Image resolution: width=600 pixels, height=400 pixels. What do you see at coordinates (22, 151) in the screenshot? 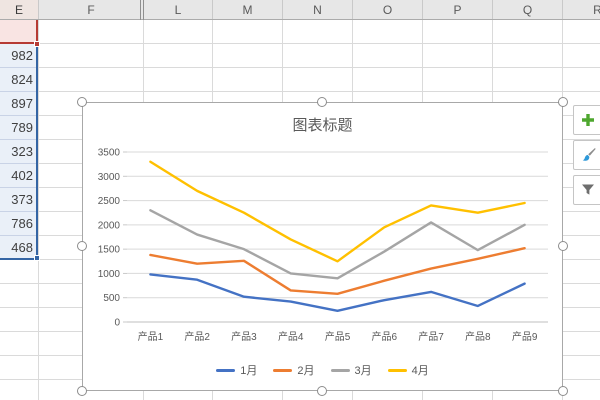
I see `cell: 323` at bounding box center [22, 151].